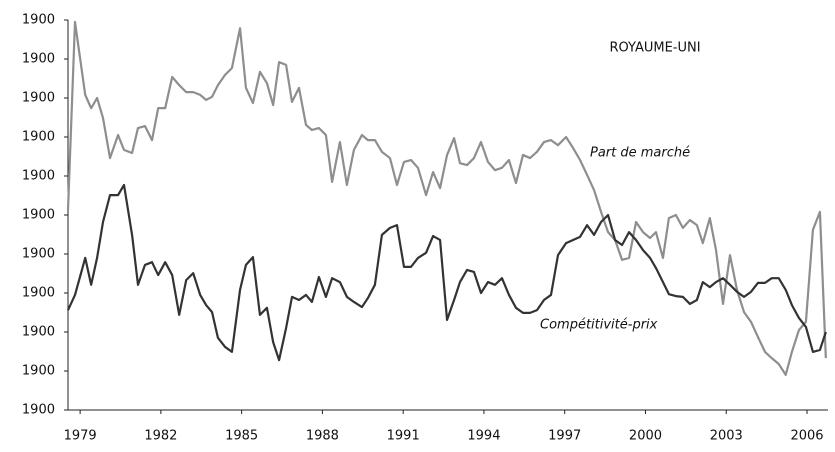  What do you see at coordinates (640, 153) in the screenshot?
I see `series-label: Part de marché` at bounding box center [640, 153].